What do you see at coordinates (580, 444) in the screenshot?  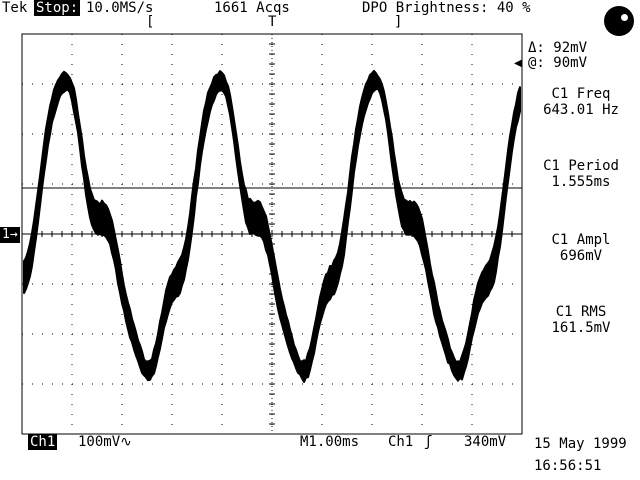 I see `date: 15 May 1999` at bounding box center [580, 444].